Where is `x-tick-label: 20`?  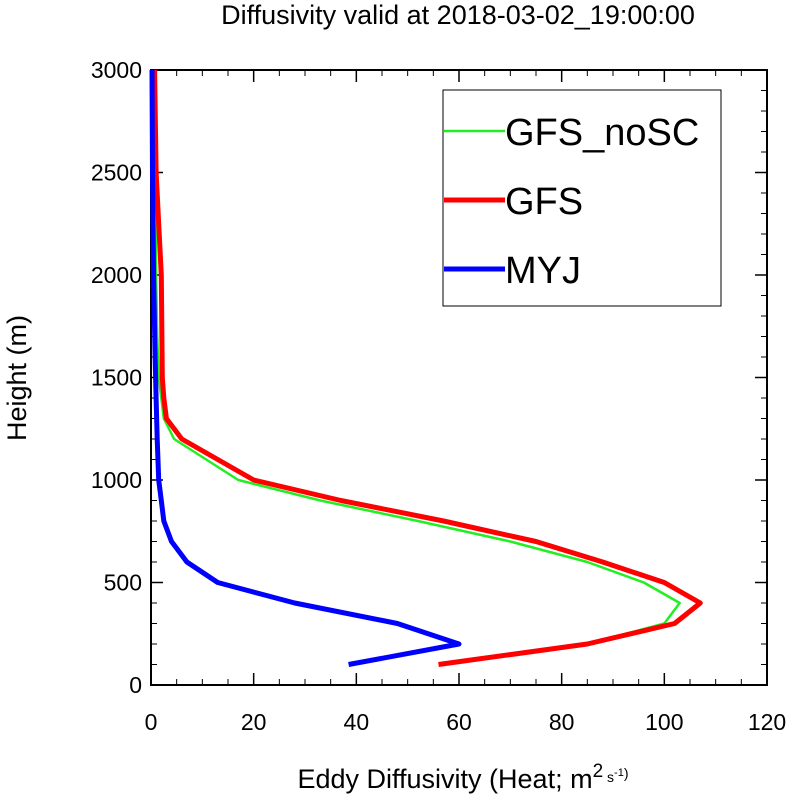 x-tick-label: 20 is located at coordinates (254, 722).